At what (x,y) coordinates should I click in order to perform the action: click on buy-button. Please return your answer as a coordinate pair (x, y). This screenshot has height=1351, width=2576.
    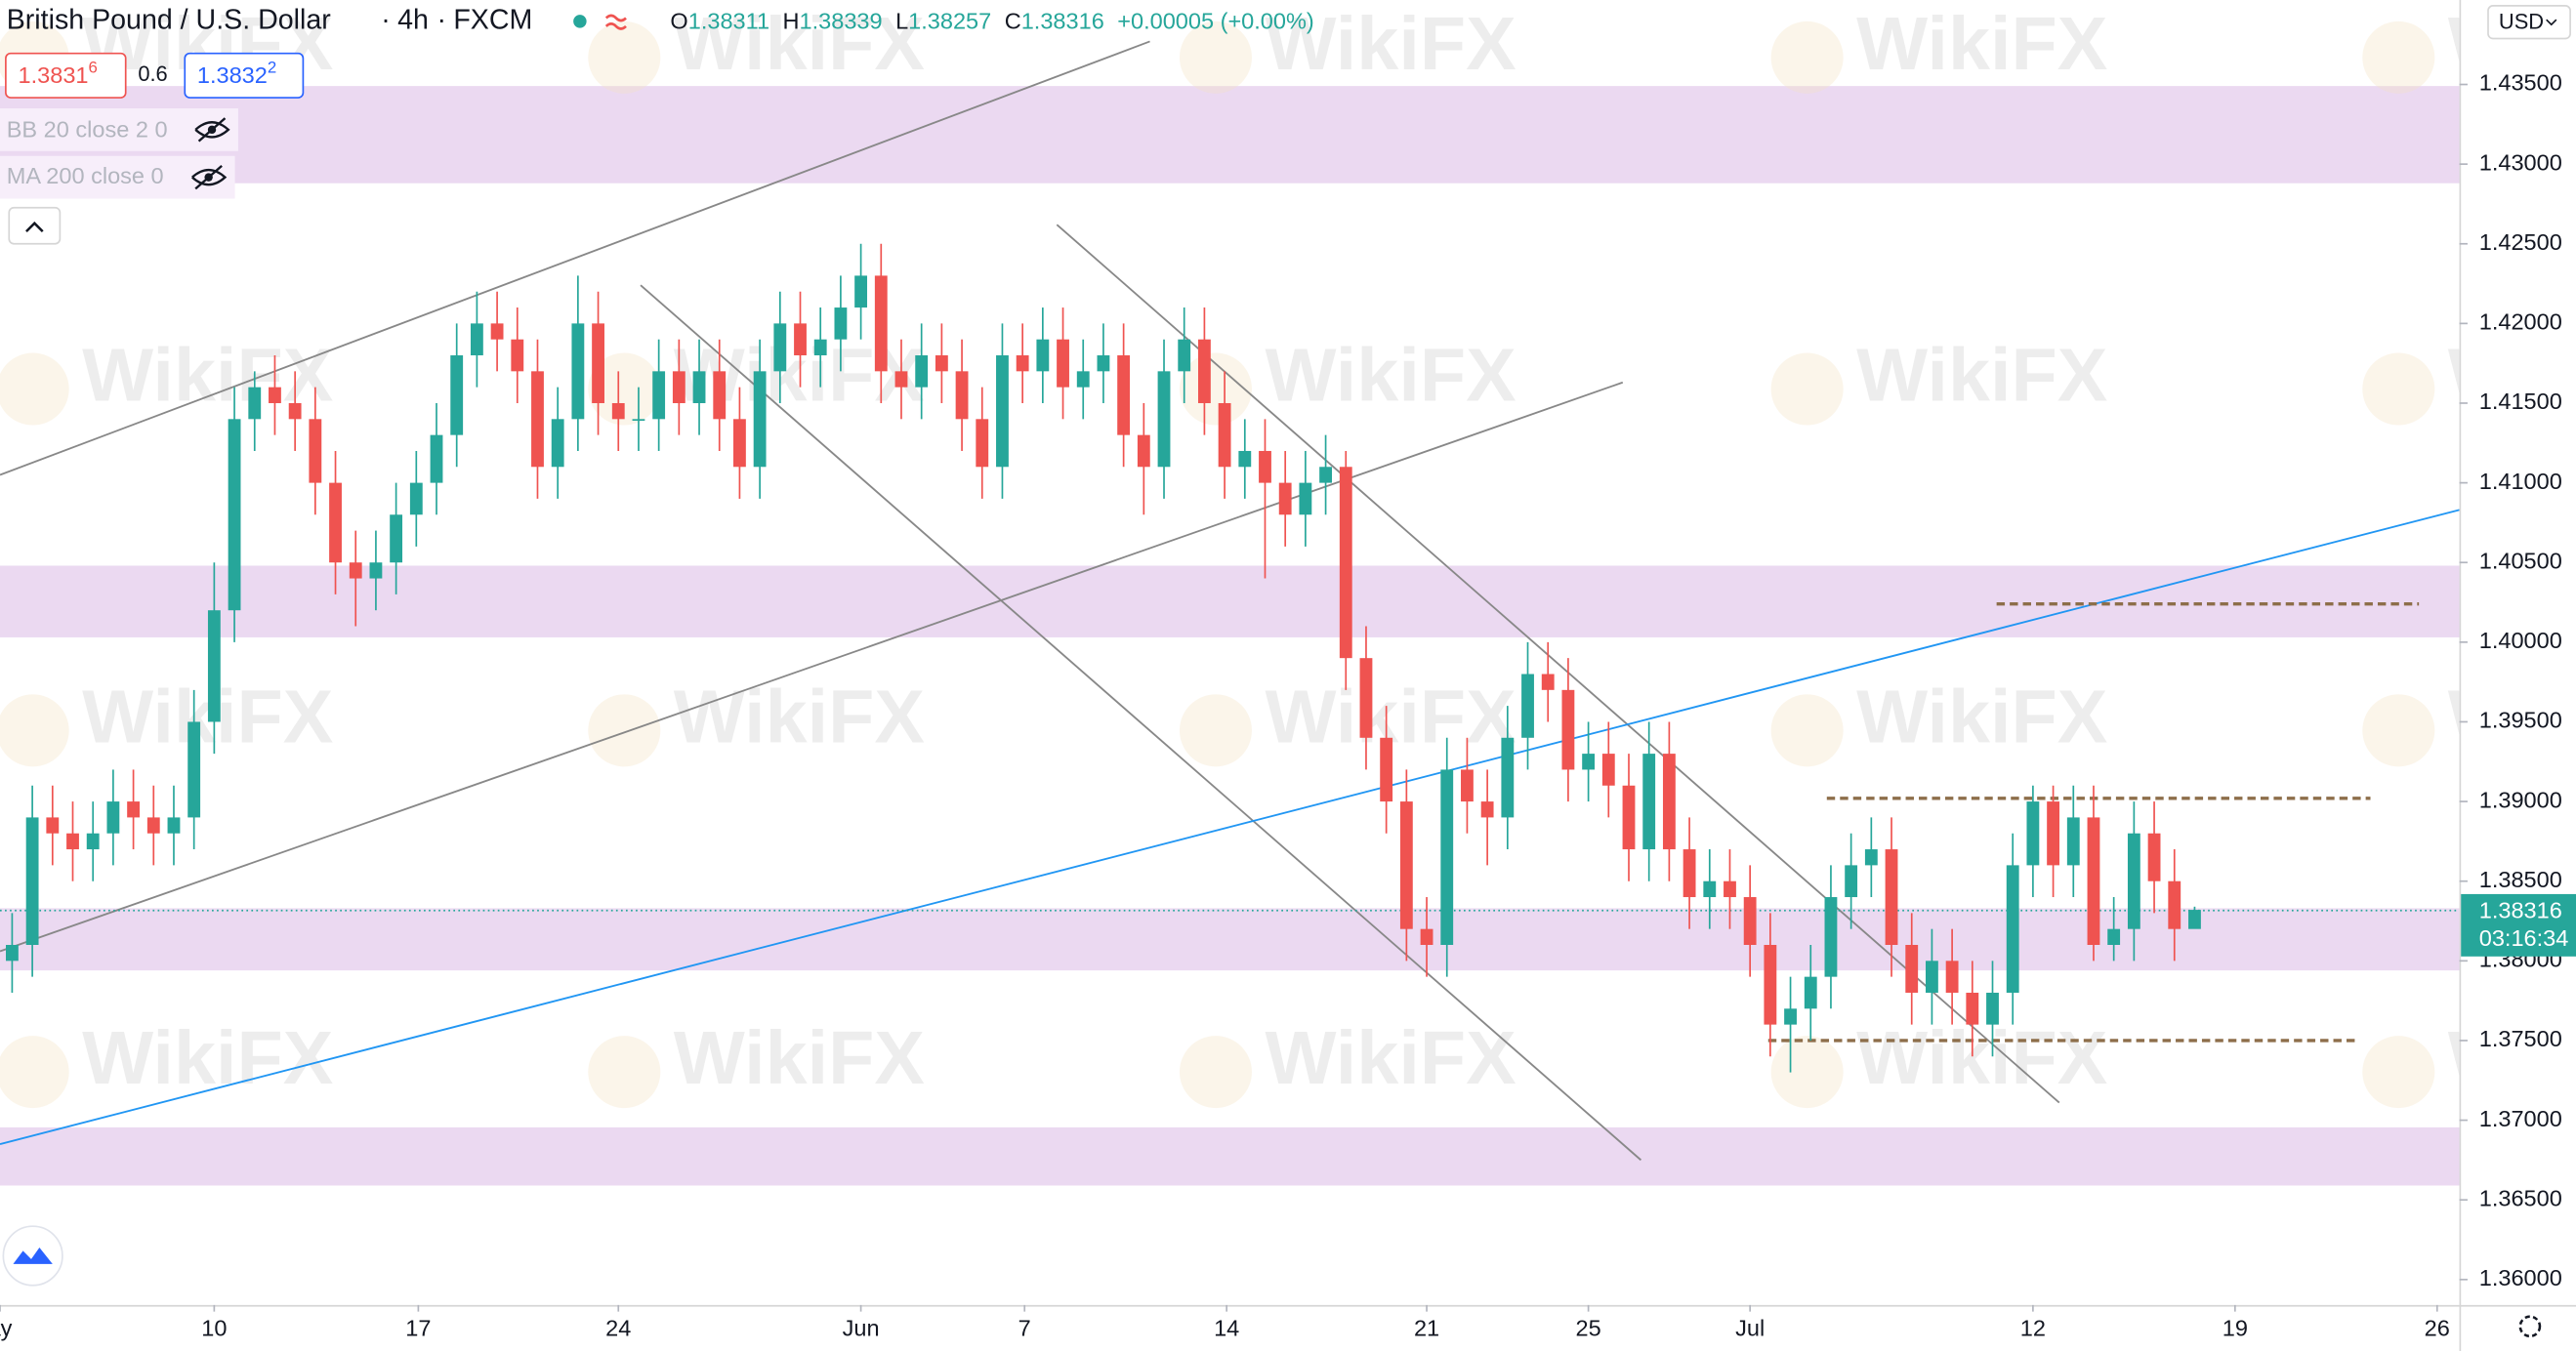
    Looking at the image, I should click on (244, 75).